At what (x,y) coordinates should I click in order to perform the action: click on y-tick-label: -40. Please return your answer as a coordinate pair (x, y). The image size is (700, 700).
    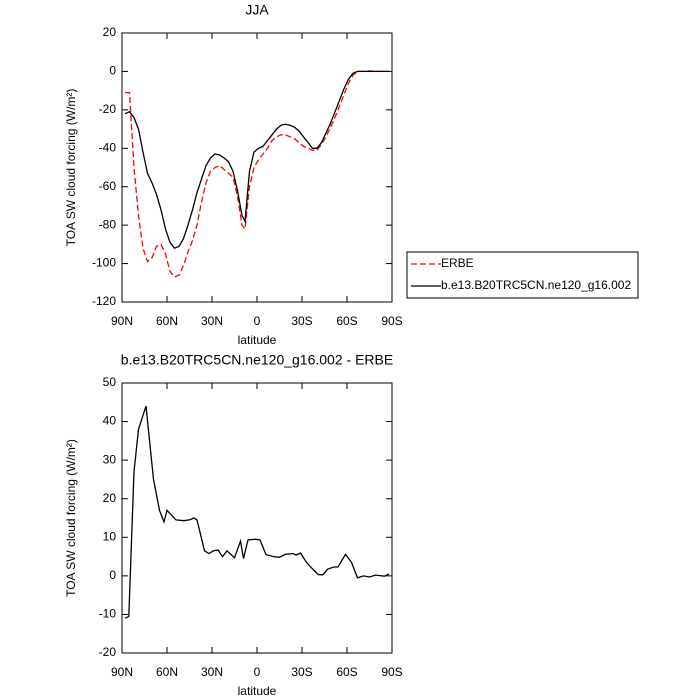
    Looking at the image, I should click on (108, 147).